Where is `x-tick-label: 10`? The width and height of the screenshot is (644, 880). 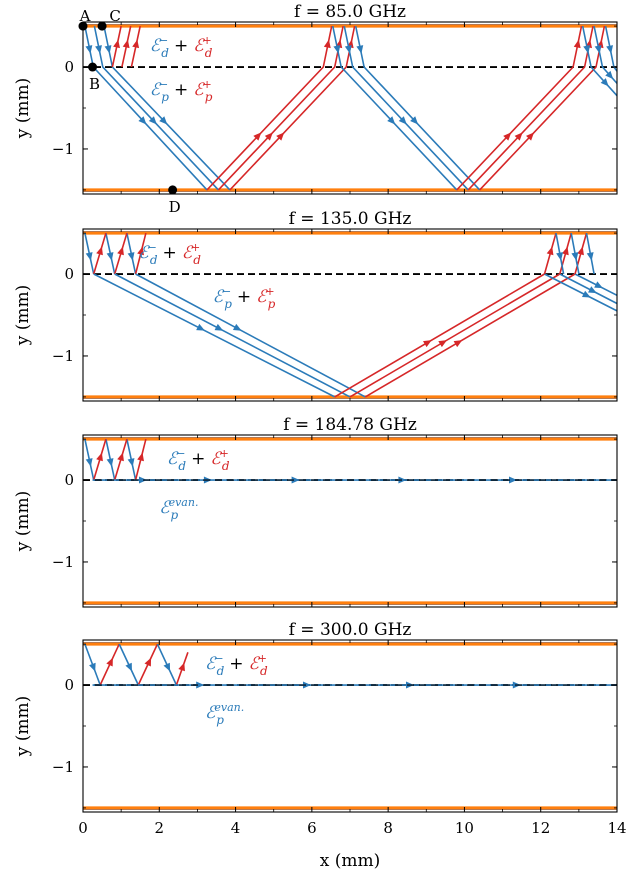
x-tick-label: 10 is located at coordinates (464, 828).